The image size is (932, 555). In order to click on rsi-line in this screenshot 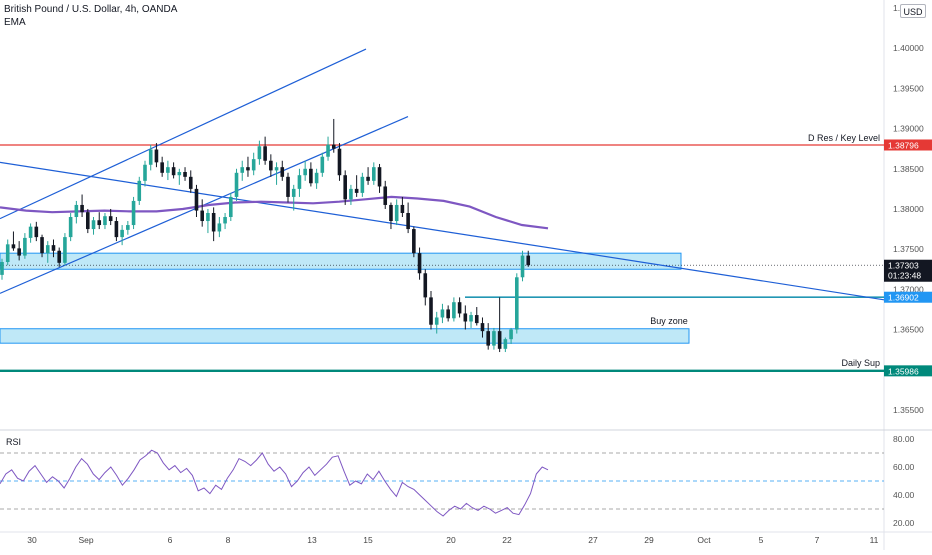, I will do `click(274, 483)`.